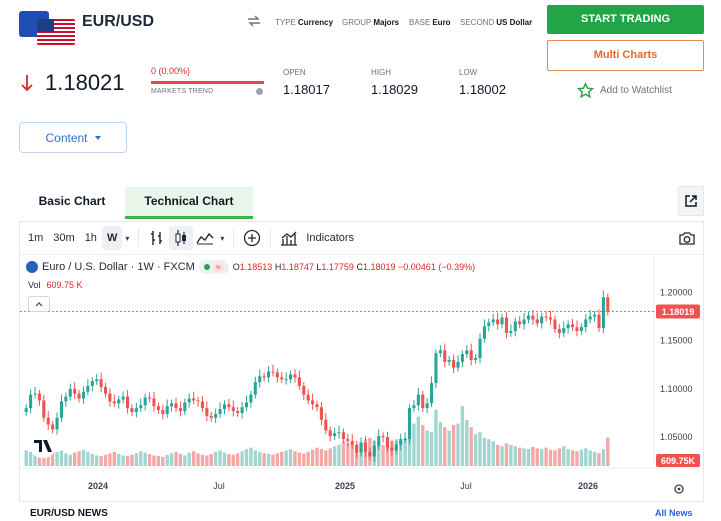  I want to click on start-trading-button: START TRADING, so click(625, 19).